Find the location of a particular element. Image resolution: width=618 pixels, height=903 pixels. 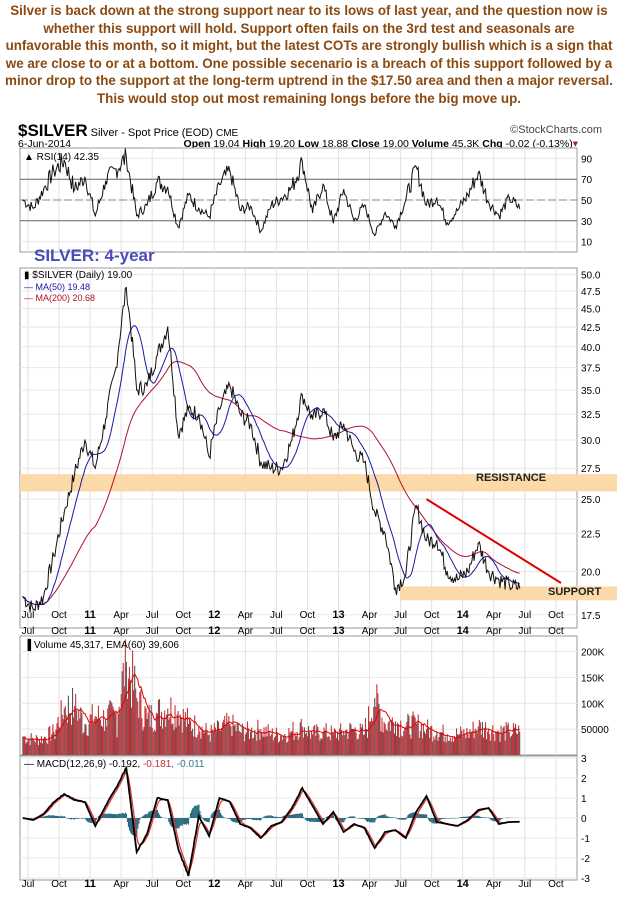

volume-tick-label: 150K is located at coordinates (593, 678).